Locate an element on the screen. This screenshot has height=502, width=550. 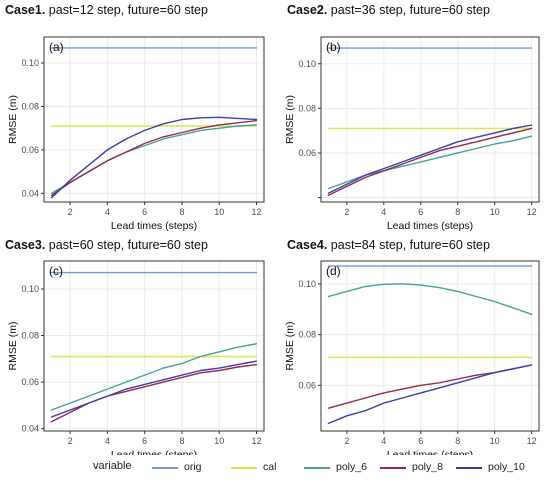
panel-tag: (b) is located at coordinates (333, 47).